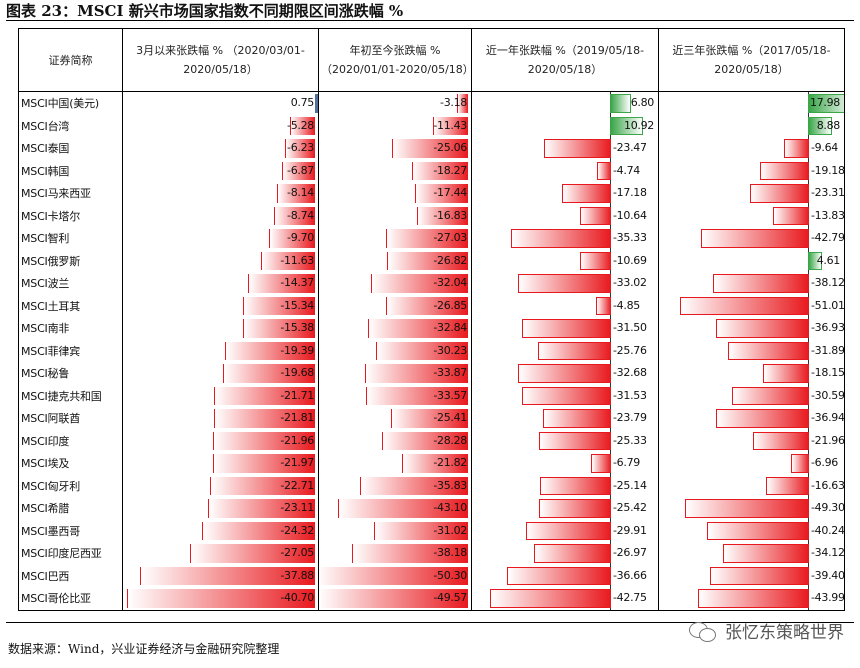  Describe the element at coordinates (70, 328) in the screenshot. I see `country-name: MSCI南非` at that location.